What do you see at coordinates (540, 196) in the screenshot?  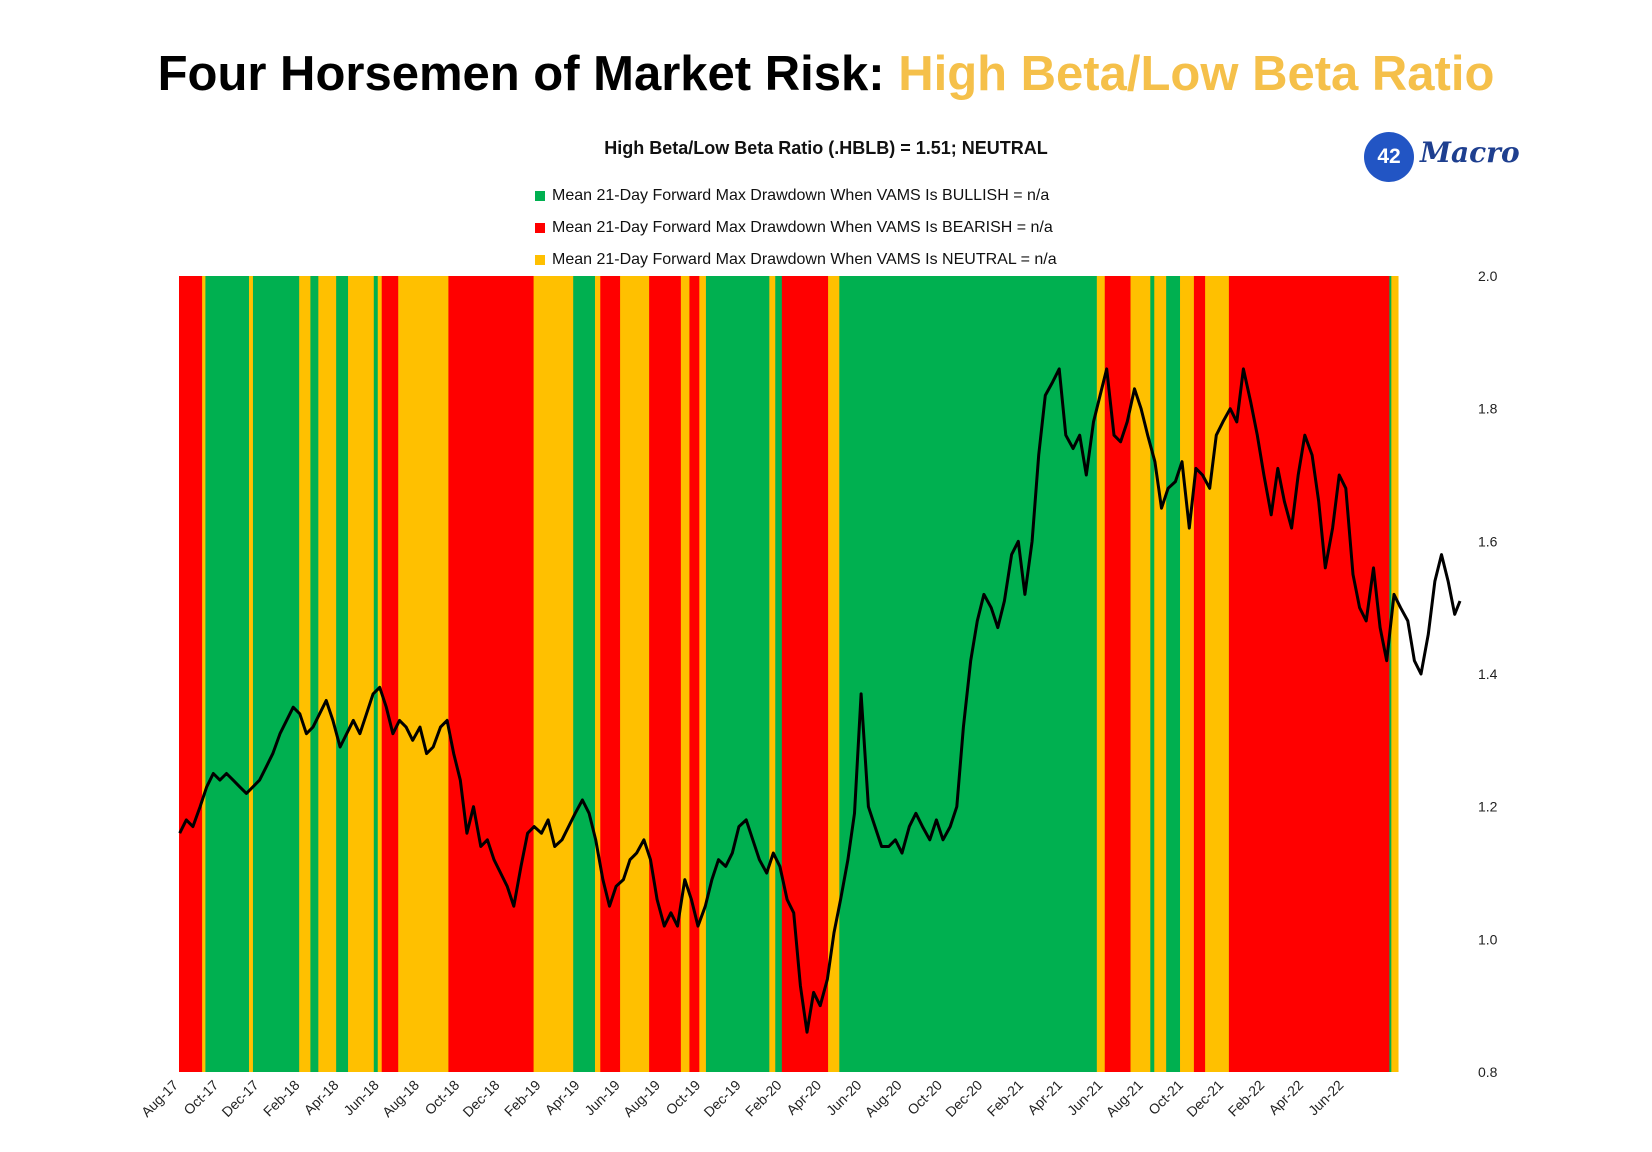 I see `legend-swatch-bullish` at bounding box center [540, 196].